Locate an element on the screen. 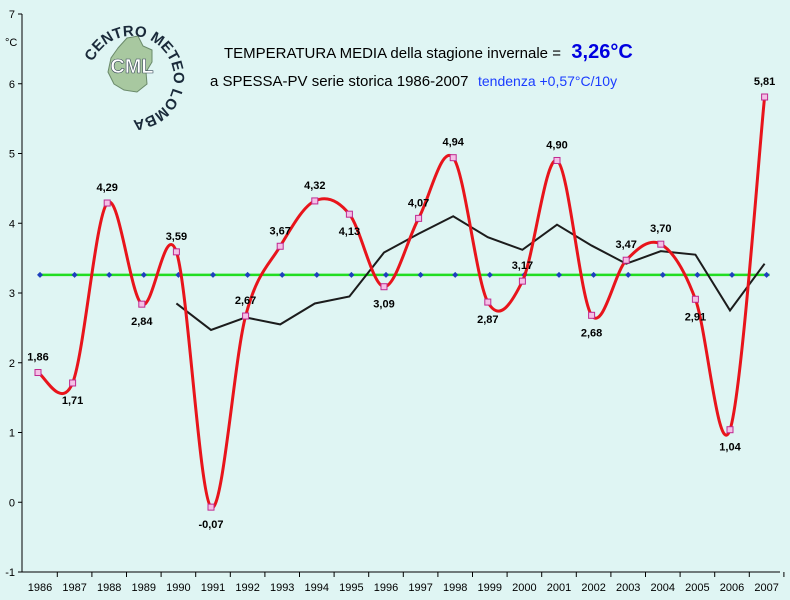  y-tick-label: 3 is located at coordinates (12, 294).